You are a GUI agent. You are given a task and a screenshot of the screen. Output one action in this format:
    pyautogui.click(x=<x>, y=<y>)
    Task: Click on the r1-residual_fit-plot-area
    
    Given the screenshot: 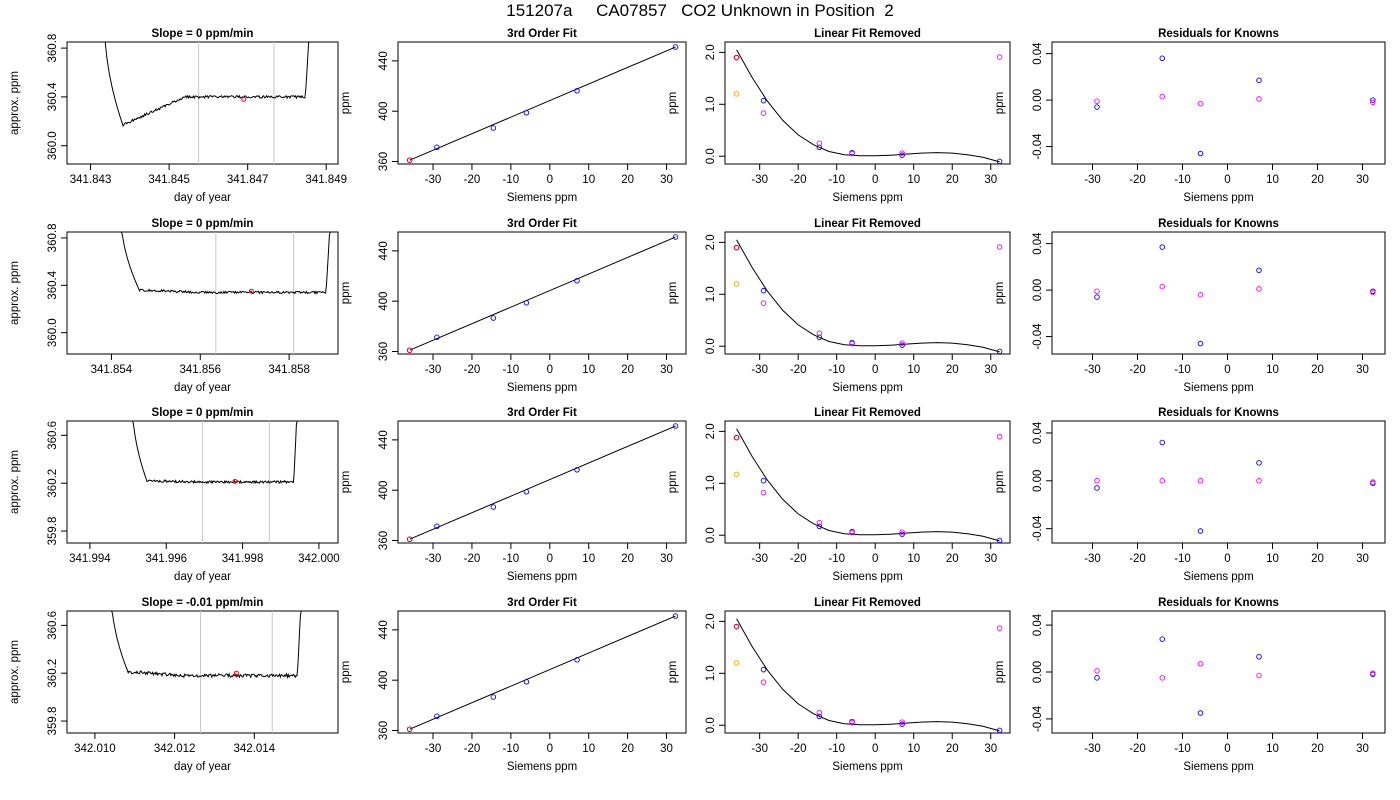 What is the action you would take?
    pyautogui.click(x=868, y=107)
    